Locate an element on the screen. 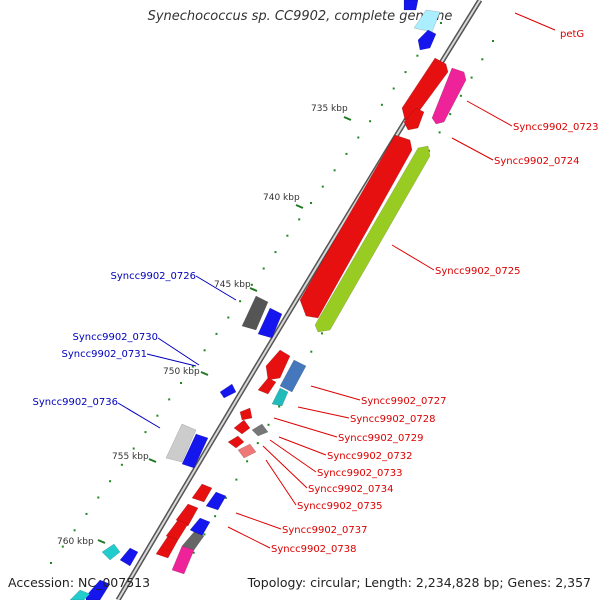 The height and width of the screenshot is (600, 600). scale-label: 735 kbp is located at coordinates (329, 109).